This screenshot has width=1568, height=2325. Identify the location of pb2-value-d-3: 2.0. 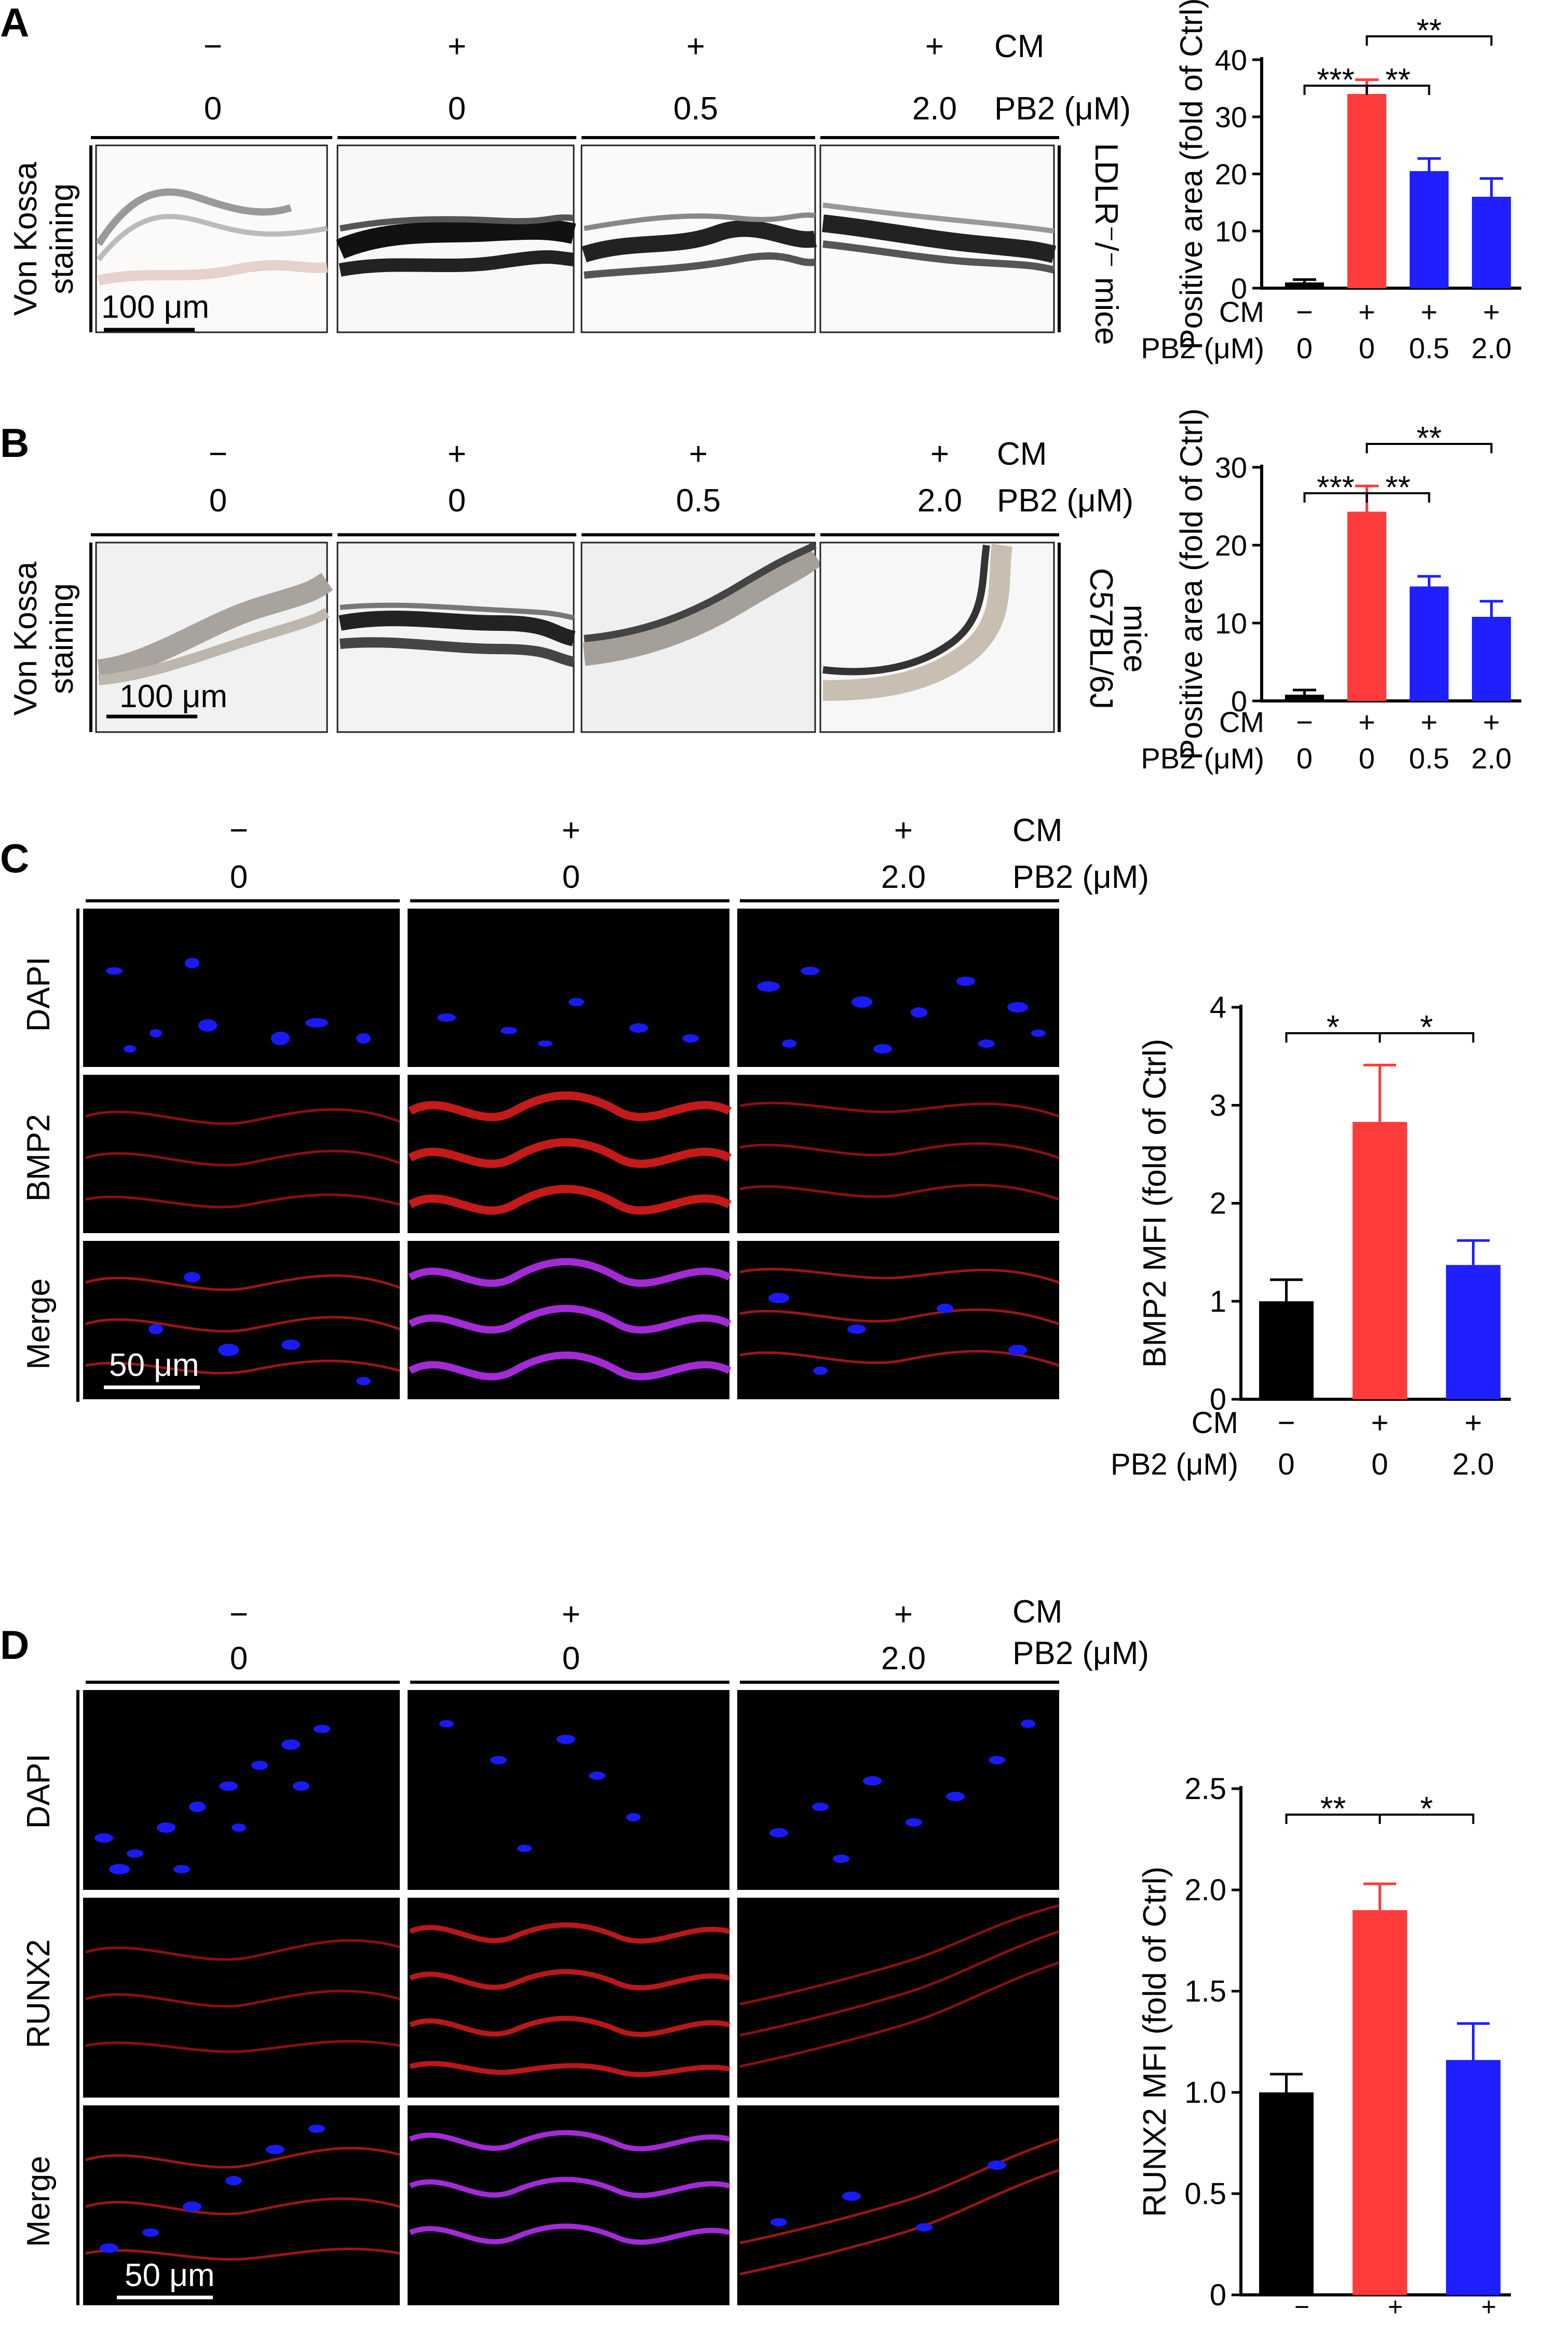
(903, 1659).